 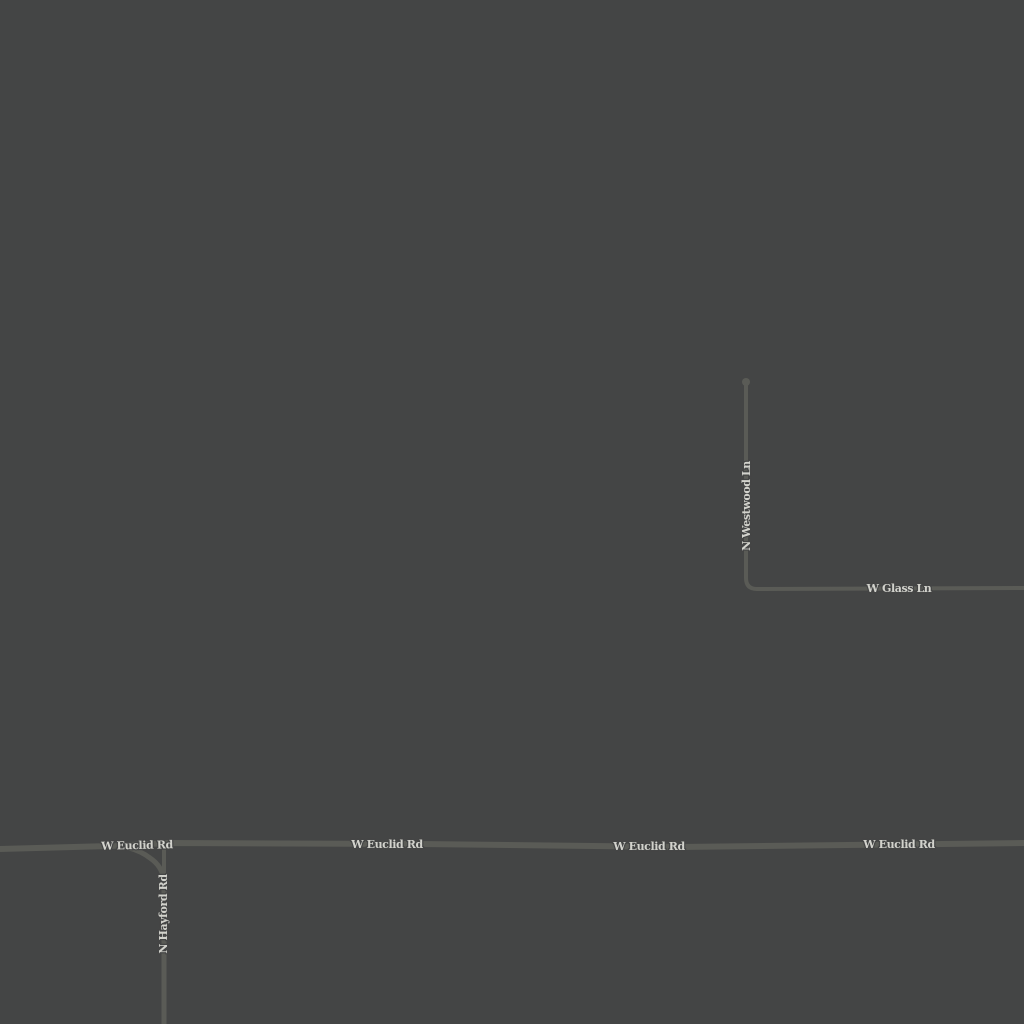 I want to click on road-label-n-hayford-rd: N Hayford Rd, so click(x=163, y=914).